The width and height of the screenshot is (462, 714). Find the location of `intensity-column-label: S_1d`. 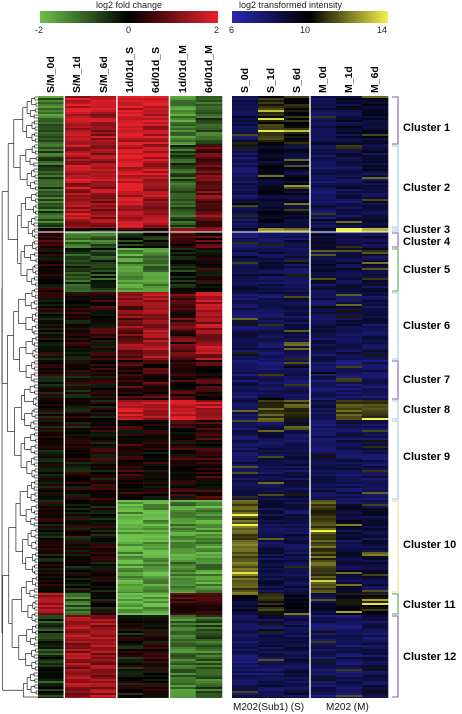

intensity-column-label: S_1d is located at coordinates (271, 80).